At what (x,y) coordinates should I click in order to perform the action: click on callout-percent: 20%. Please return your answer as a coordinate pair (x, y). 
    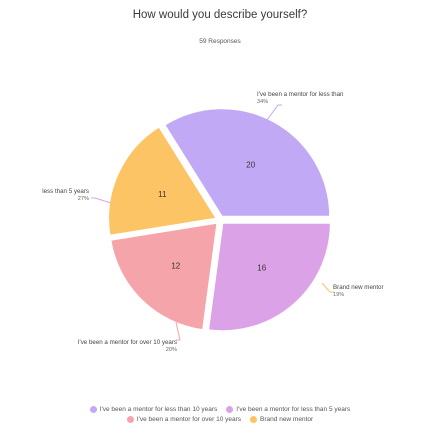
    Looking at the image, I should click on (171, 350).